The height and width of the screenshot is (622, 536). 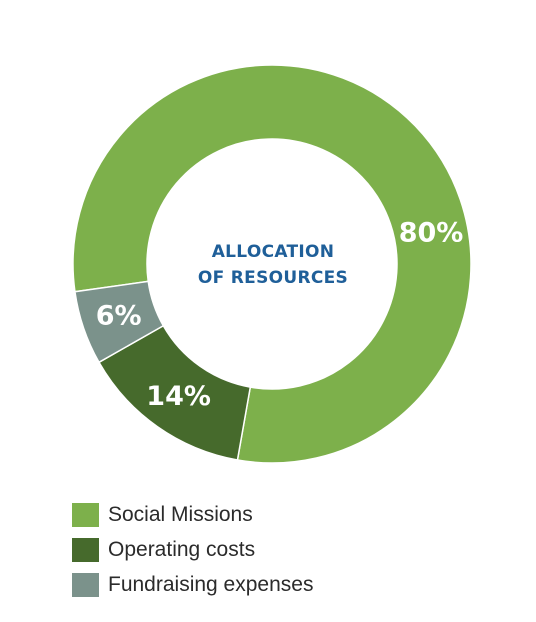 What do you see at coordinates (180, 514) in the screenshot?
I see `legend-label-social-missions: Social Missions` at bounding box center [180, 514].